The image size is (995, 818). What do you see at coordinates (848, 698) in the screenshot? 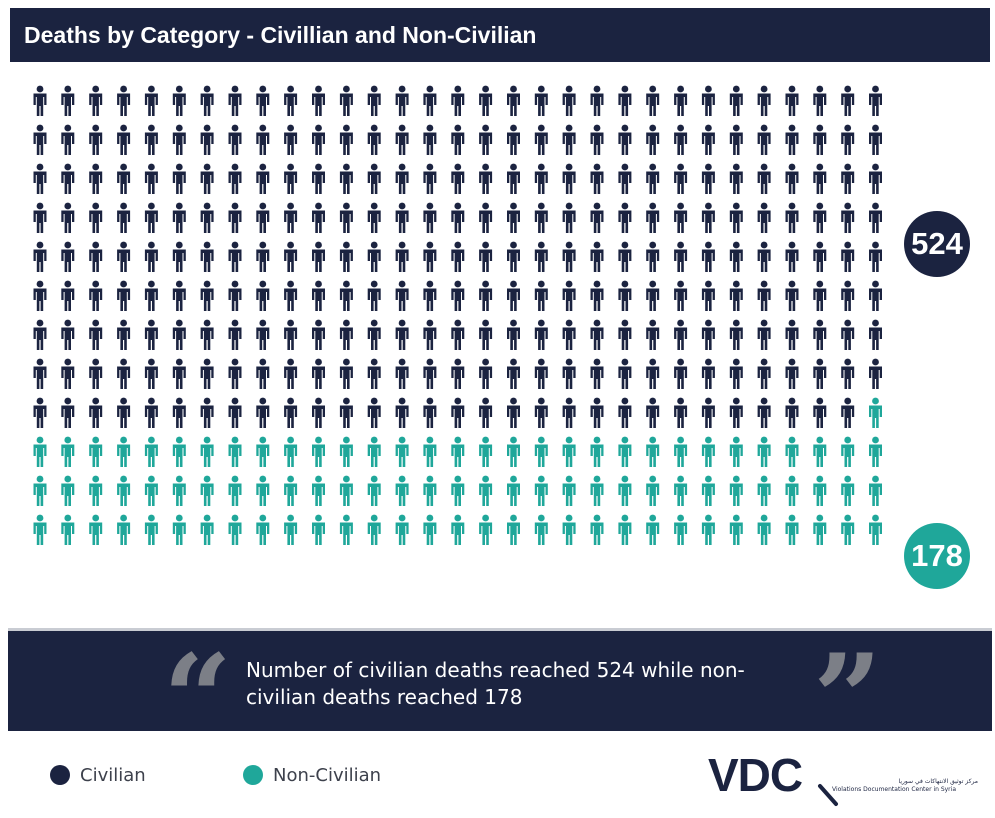
I see `close-quote-icon: ”` at bounding box center [848, 698].